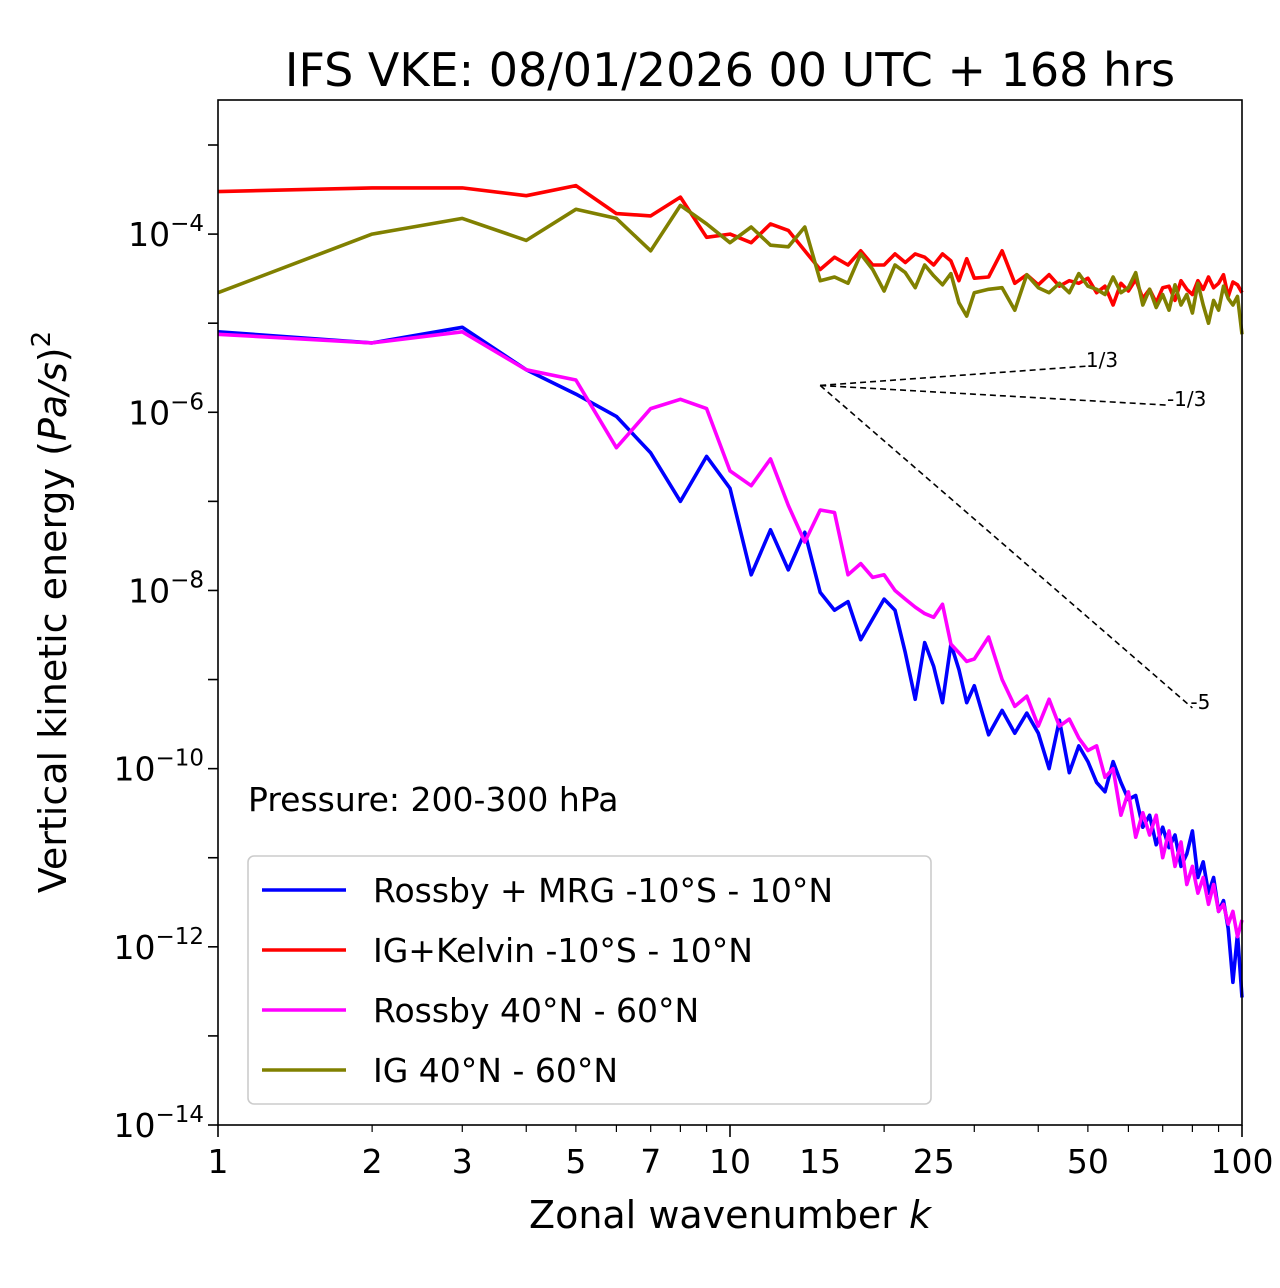 The image size is (1280, 1288). What do you see at coordinates (53, 354) in the screenshot?
I see `y-axis-label-close: )` at bounding box center [53, 354].